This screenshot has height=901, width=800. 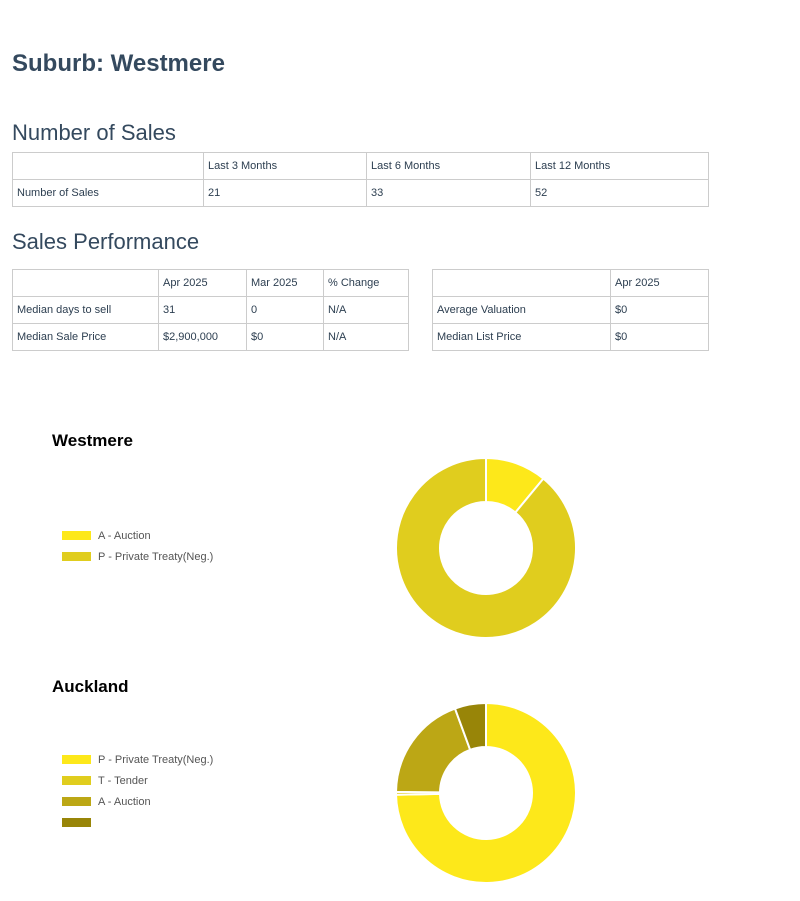 I want to click on sales-header-row: Last 3 Months Last 6 Months Last 12 Months, so click(x=360, y=166).